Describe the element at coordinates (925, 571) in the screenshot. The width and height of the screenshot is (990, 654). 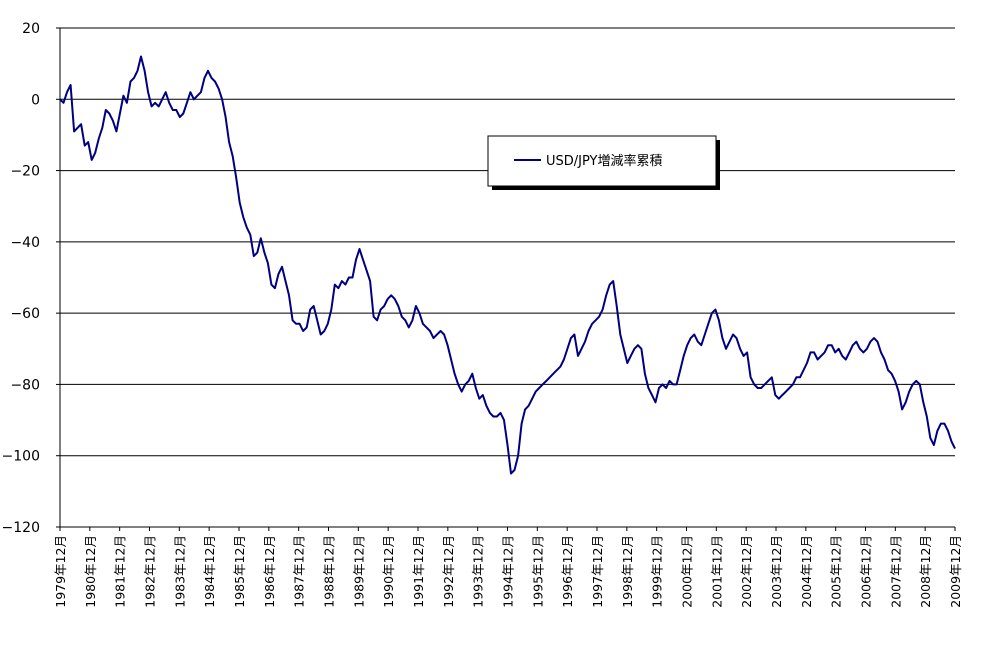
I see `x-tick-label: 2008年12月` at that location.